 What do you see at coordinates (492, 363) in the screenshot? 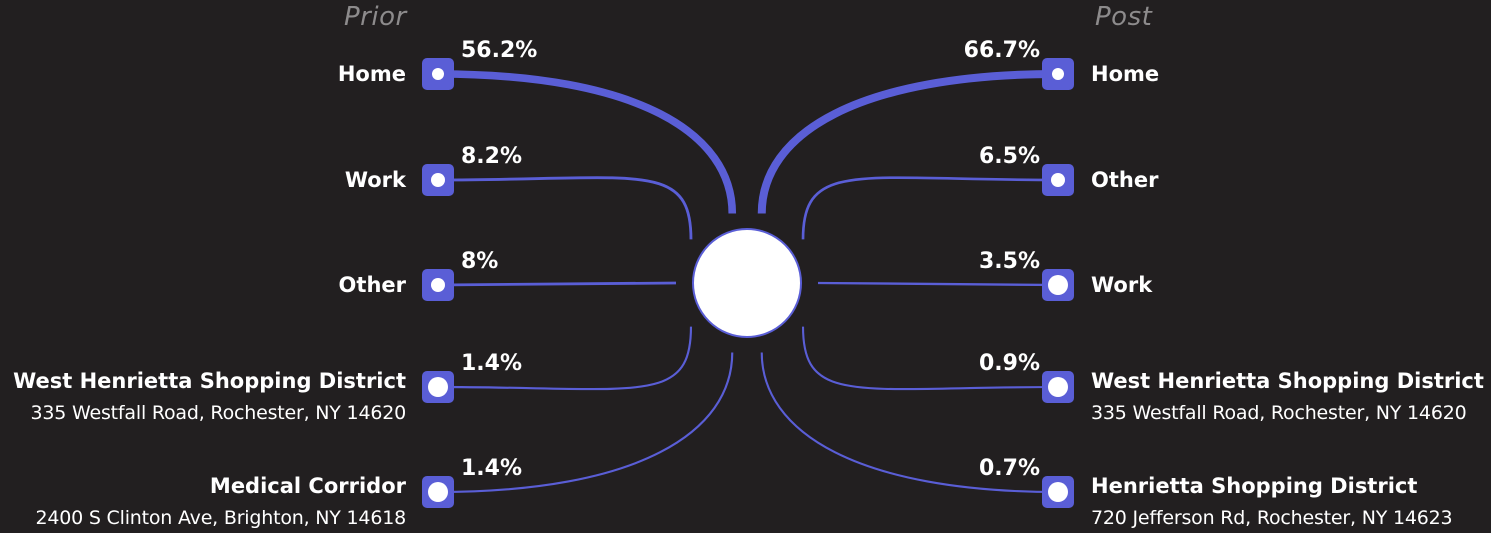
I see `prior-percent-3: 1.4%` at bounding box center [492, 363].